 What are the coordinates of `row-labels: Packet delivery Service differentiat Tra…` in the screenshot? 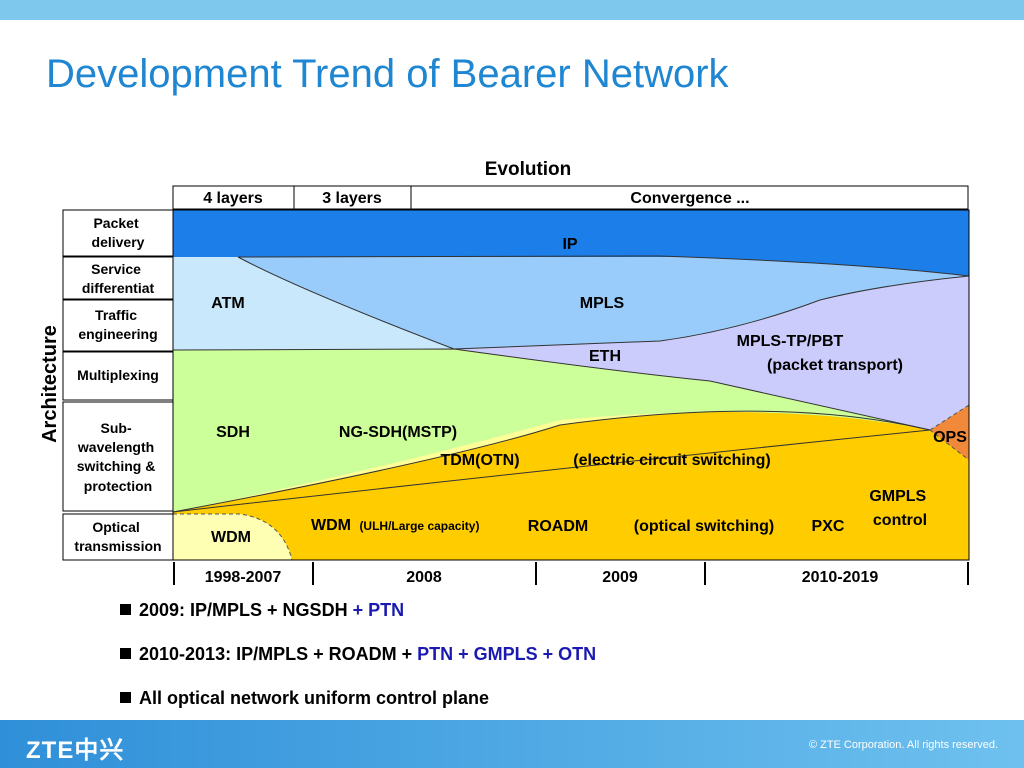 It's located at (118, 385).